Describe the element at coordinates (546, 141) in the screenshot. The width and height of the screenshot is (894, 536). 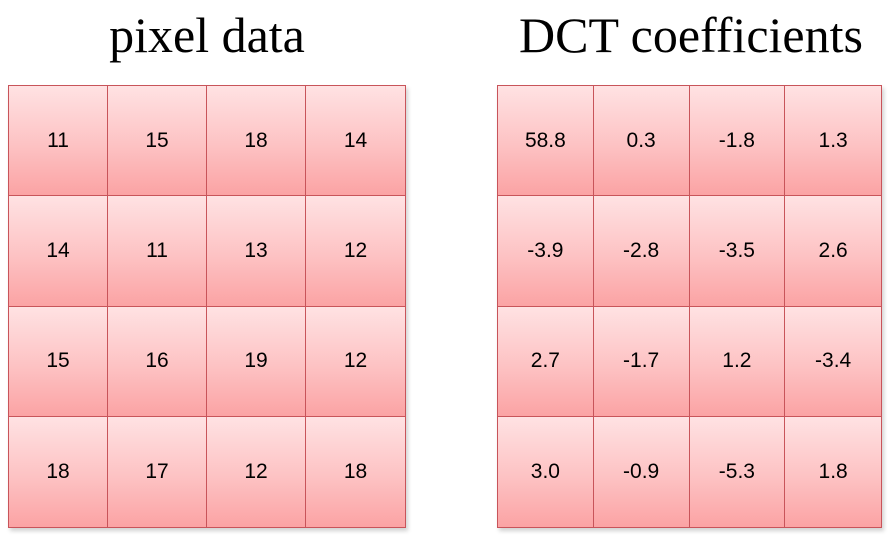
I see `dct-cell-r0-c0: 58.8` at that location.